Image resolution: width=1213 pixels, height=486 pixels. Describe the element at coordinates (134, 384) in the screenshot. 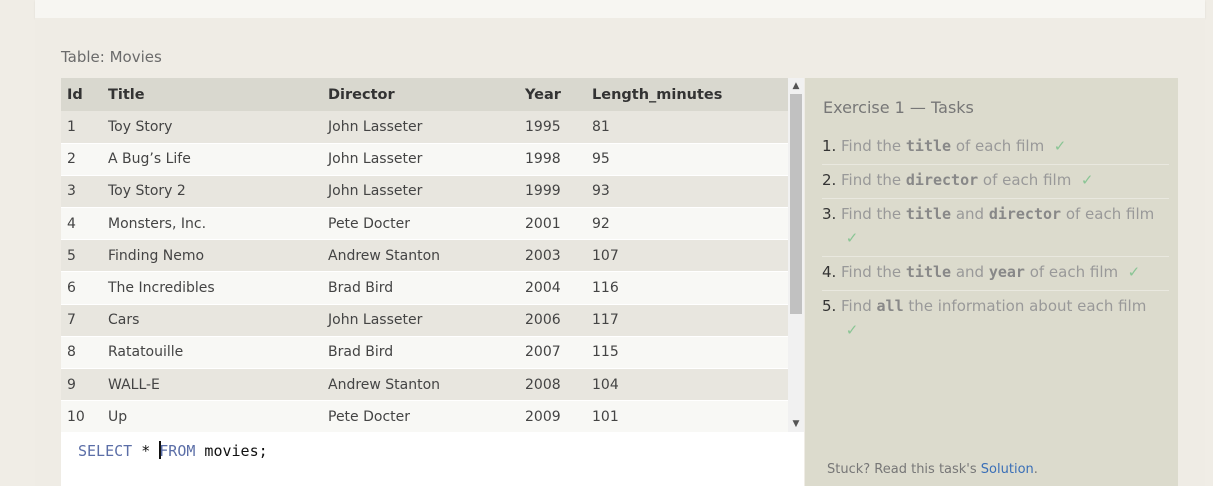

I see `cell-title: WALL-E` at that location.